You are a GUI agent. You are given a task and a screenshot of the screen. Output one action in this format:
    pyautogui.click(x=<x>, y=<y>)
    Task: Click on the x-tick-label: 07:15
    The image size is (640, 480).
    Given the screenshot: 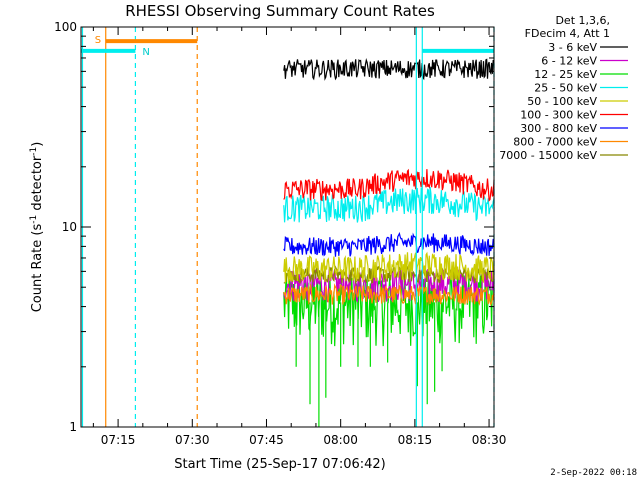 What is the action you would take?
    pyautogui.click(x=118, y=440)
    